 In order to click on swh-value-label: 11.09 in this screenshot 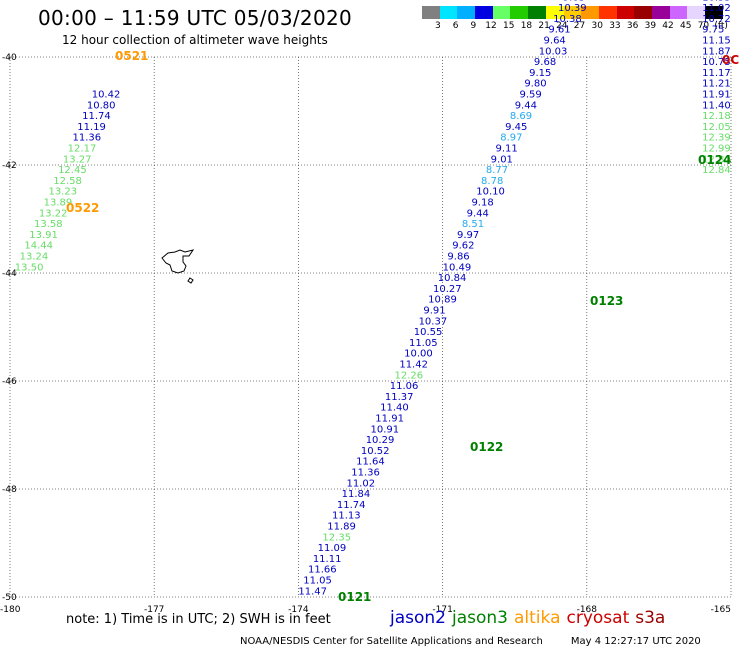, I will do `click(332, 548)`.